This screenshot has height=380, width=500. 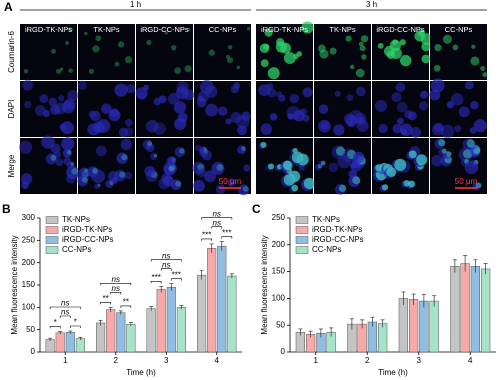 What do you see at coordinates (393, 372) in the screenshot?
I see `x-axis-label: Time (h)` at bounding box center [393, 372].